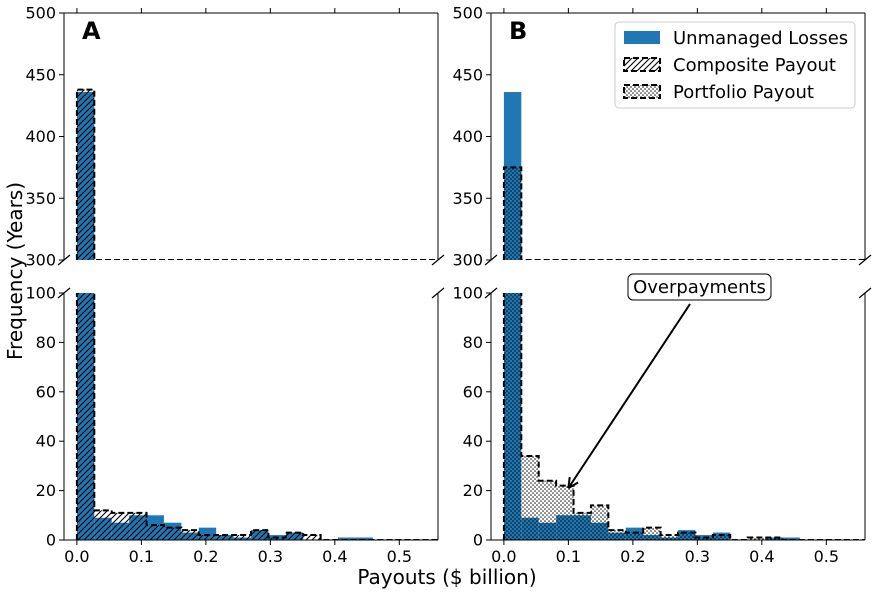 This screenshot has height=595, width=877. Describe the element at coordinates (473, 490) in the screenshot. I see `panel-b-lower-ytick-label-20: 20` at that location.